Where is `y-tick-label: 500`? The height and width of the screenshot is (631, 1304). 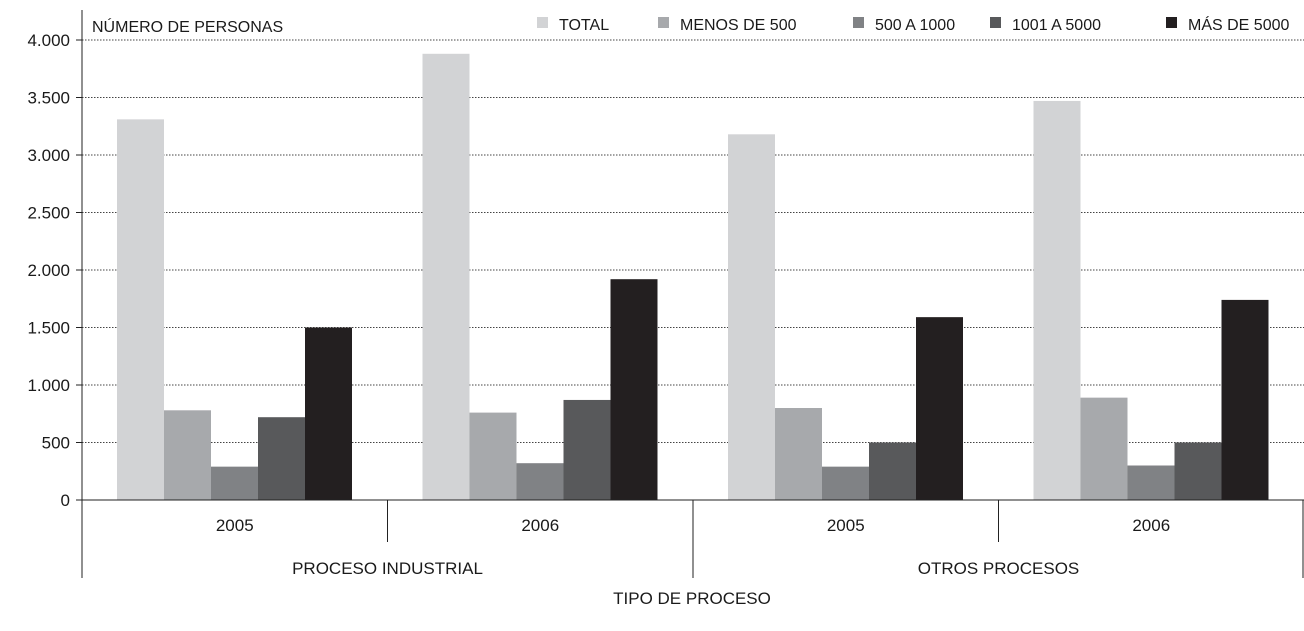 y-tick-label: 500 is located at coordinates (56, 443).